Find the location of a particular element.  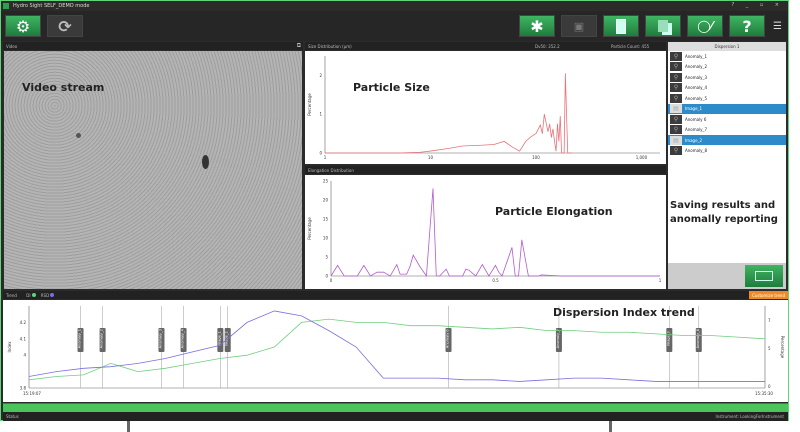

video-overlay-label: Video stream is located at coordinates (63, 87).